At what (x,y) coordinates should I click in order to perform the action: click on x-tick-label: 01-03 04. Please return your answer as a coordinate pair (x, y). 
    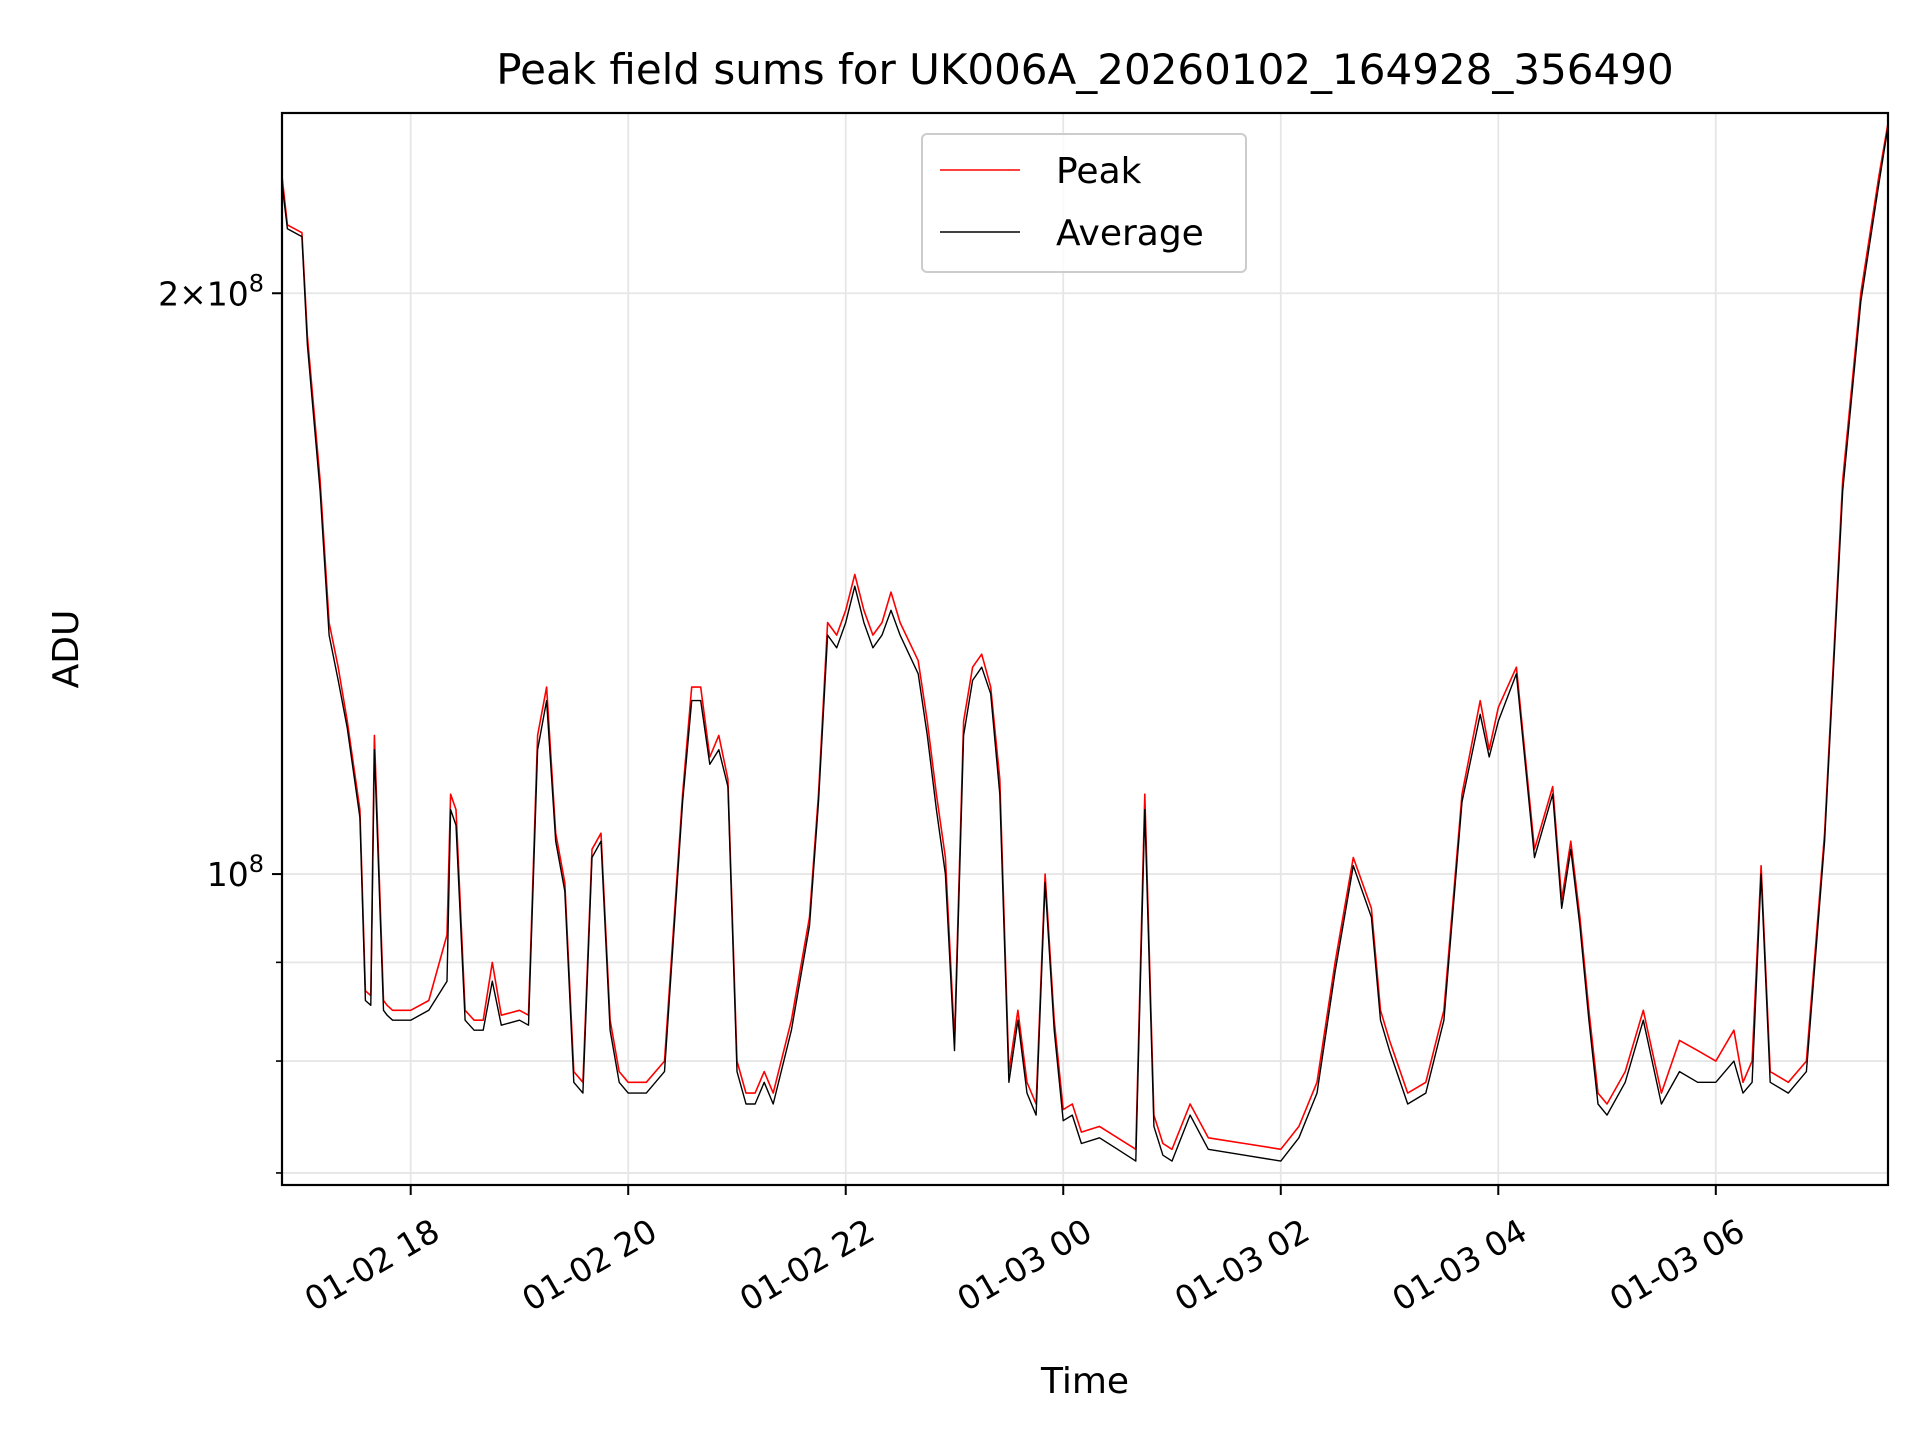
    Looking at the image, I should click on (1459, 1265).